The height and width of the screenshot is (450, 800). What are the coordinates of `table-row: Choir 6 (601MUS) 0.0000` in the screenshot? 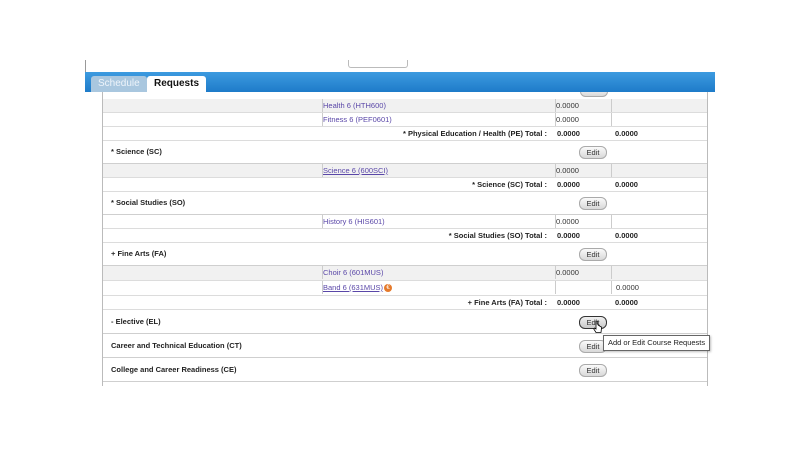 It's located at (405, 273).